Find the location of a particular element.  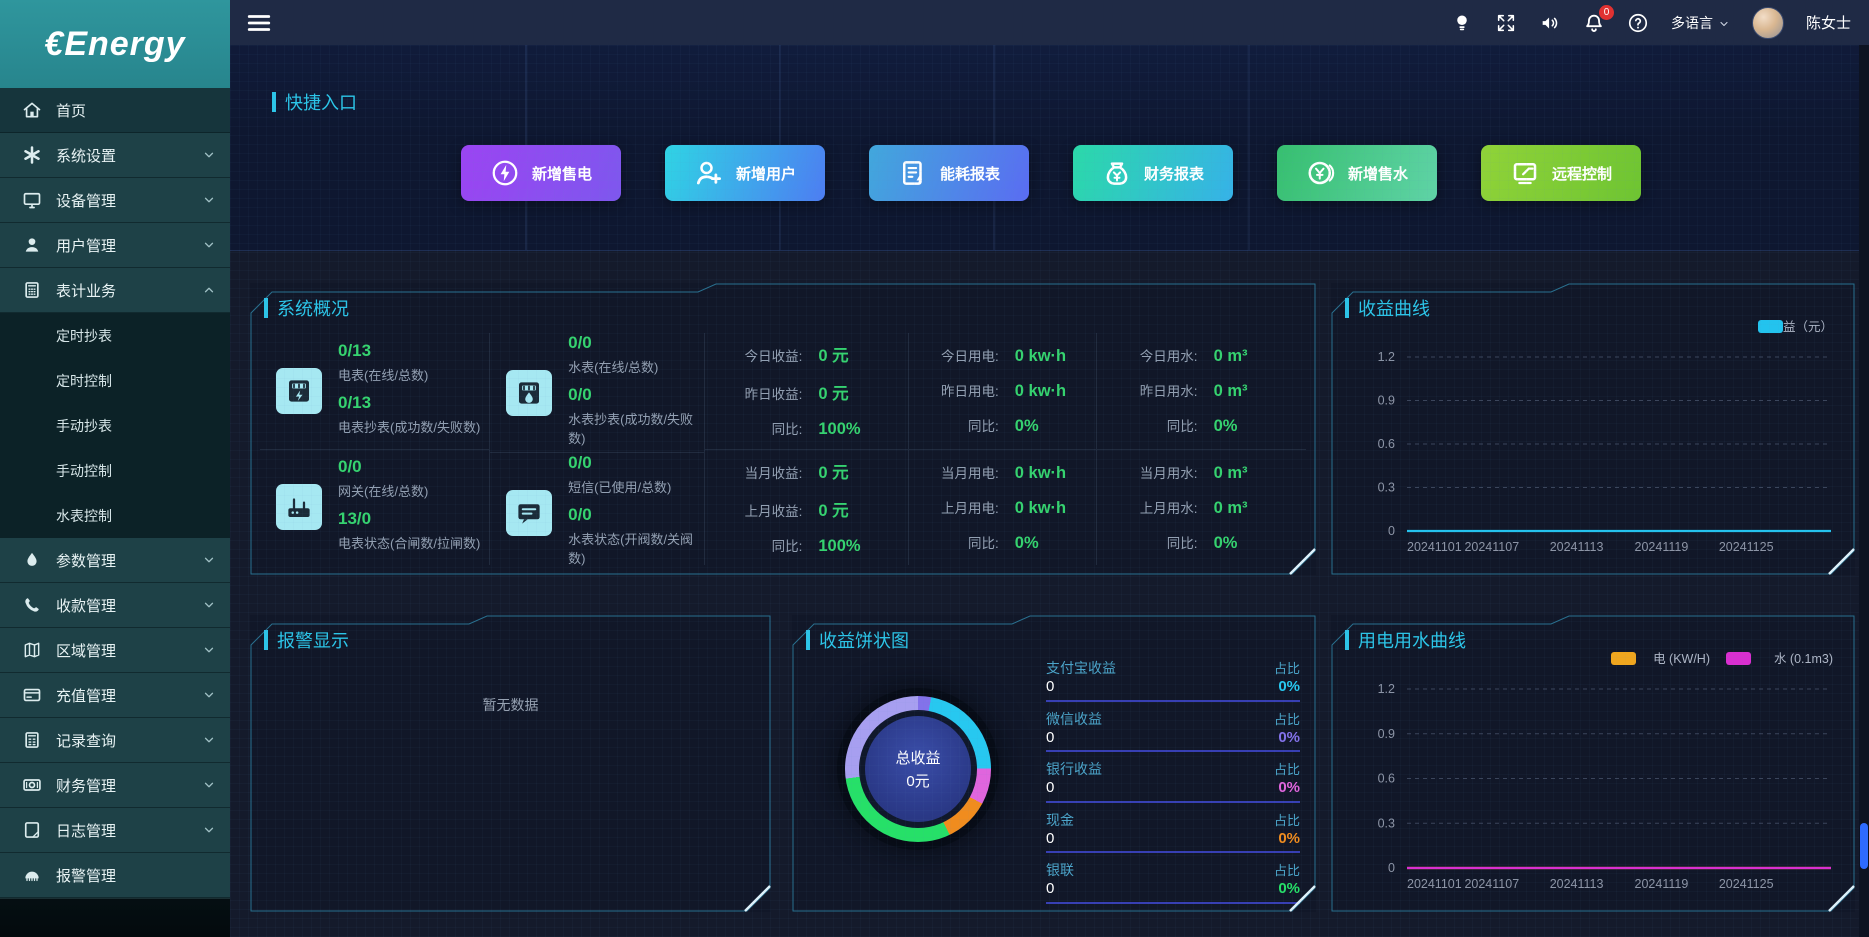

meter-stat-label: 电表状态(合闸数/拉闸数) is located at coordinates (409, 544).